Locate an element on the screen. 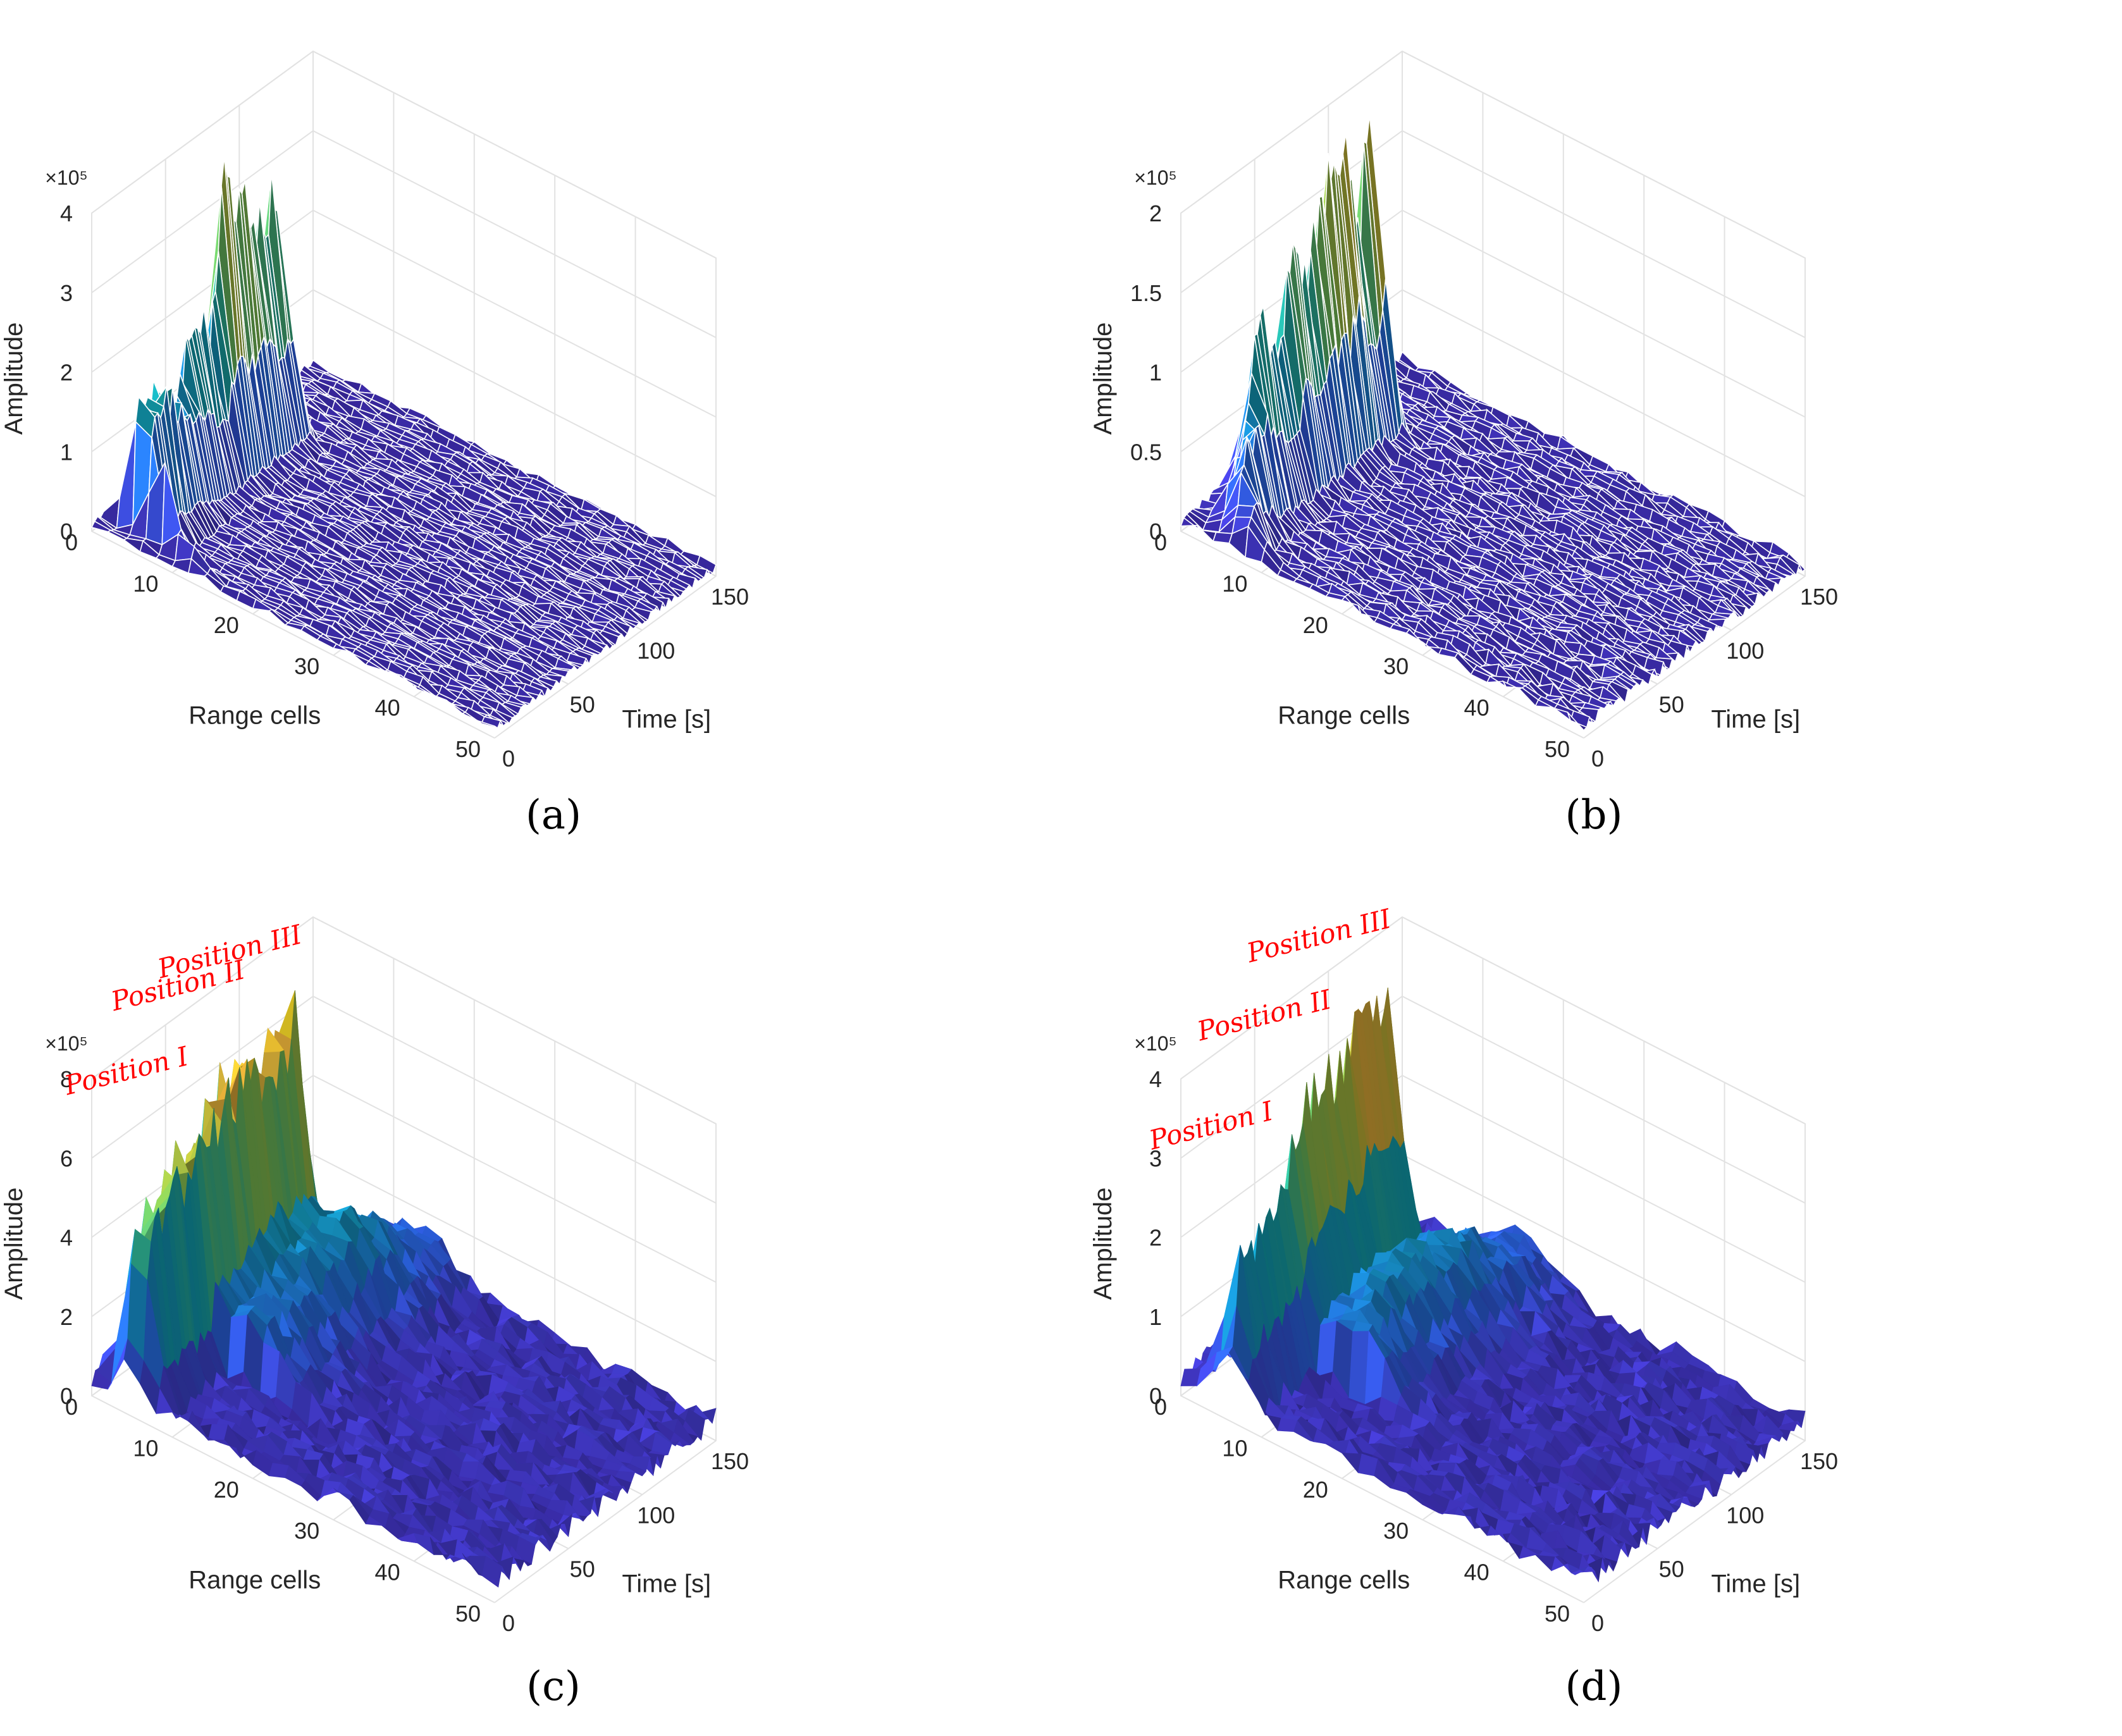  panel-label: (a) is located at coordinates (553, 815).